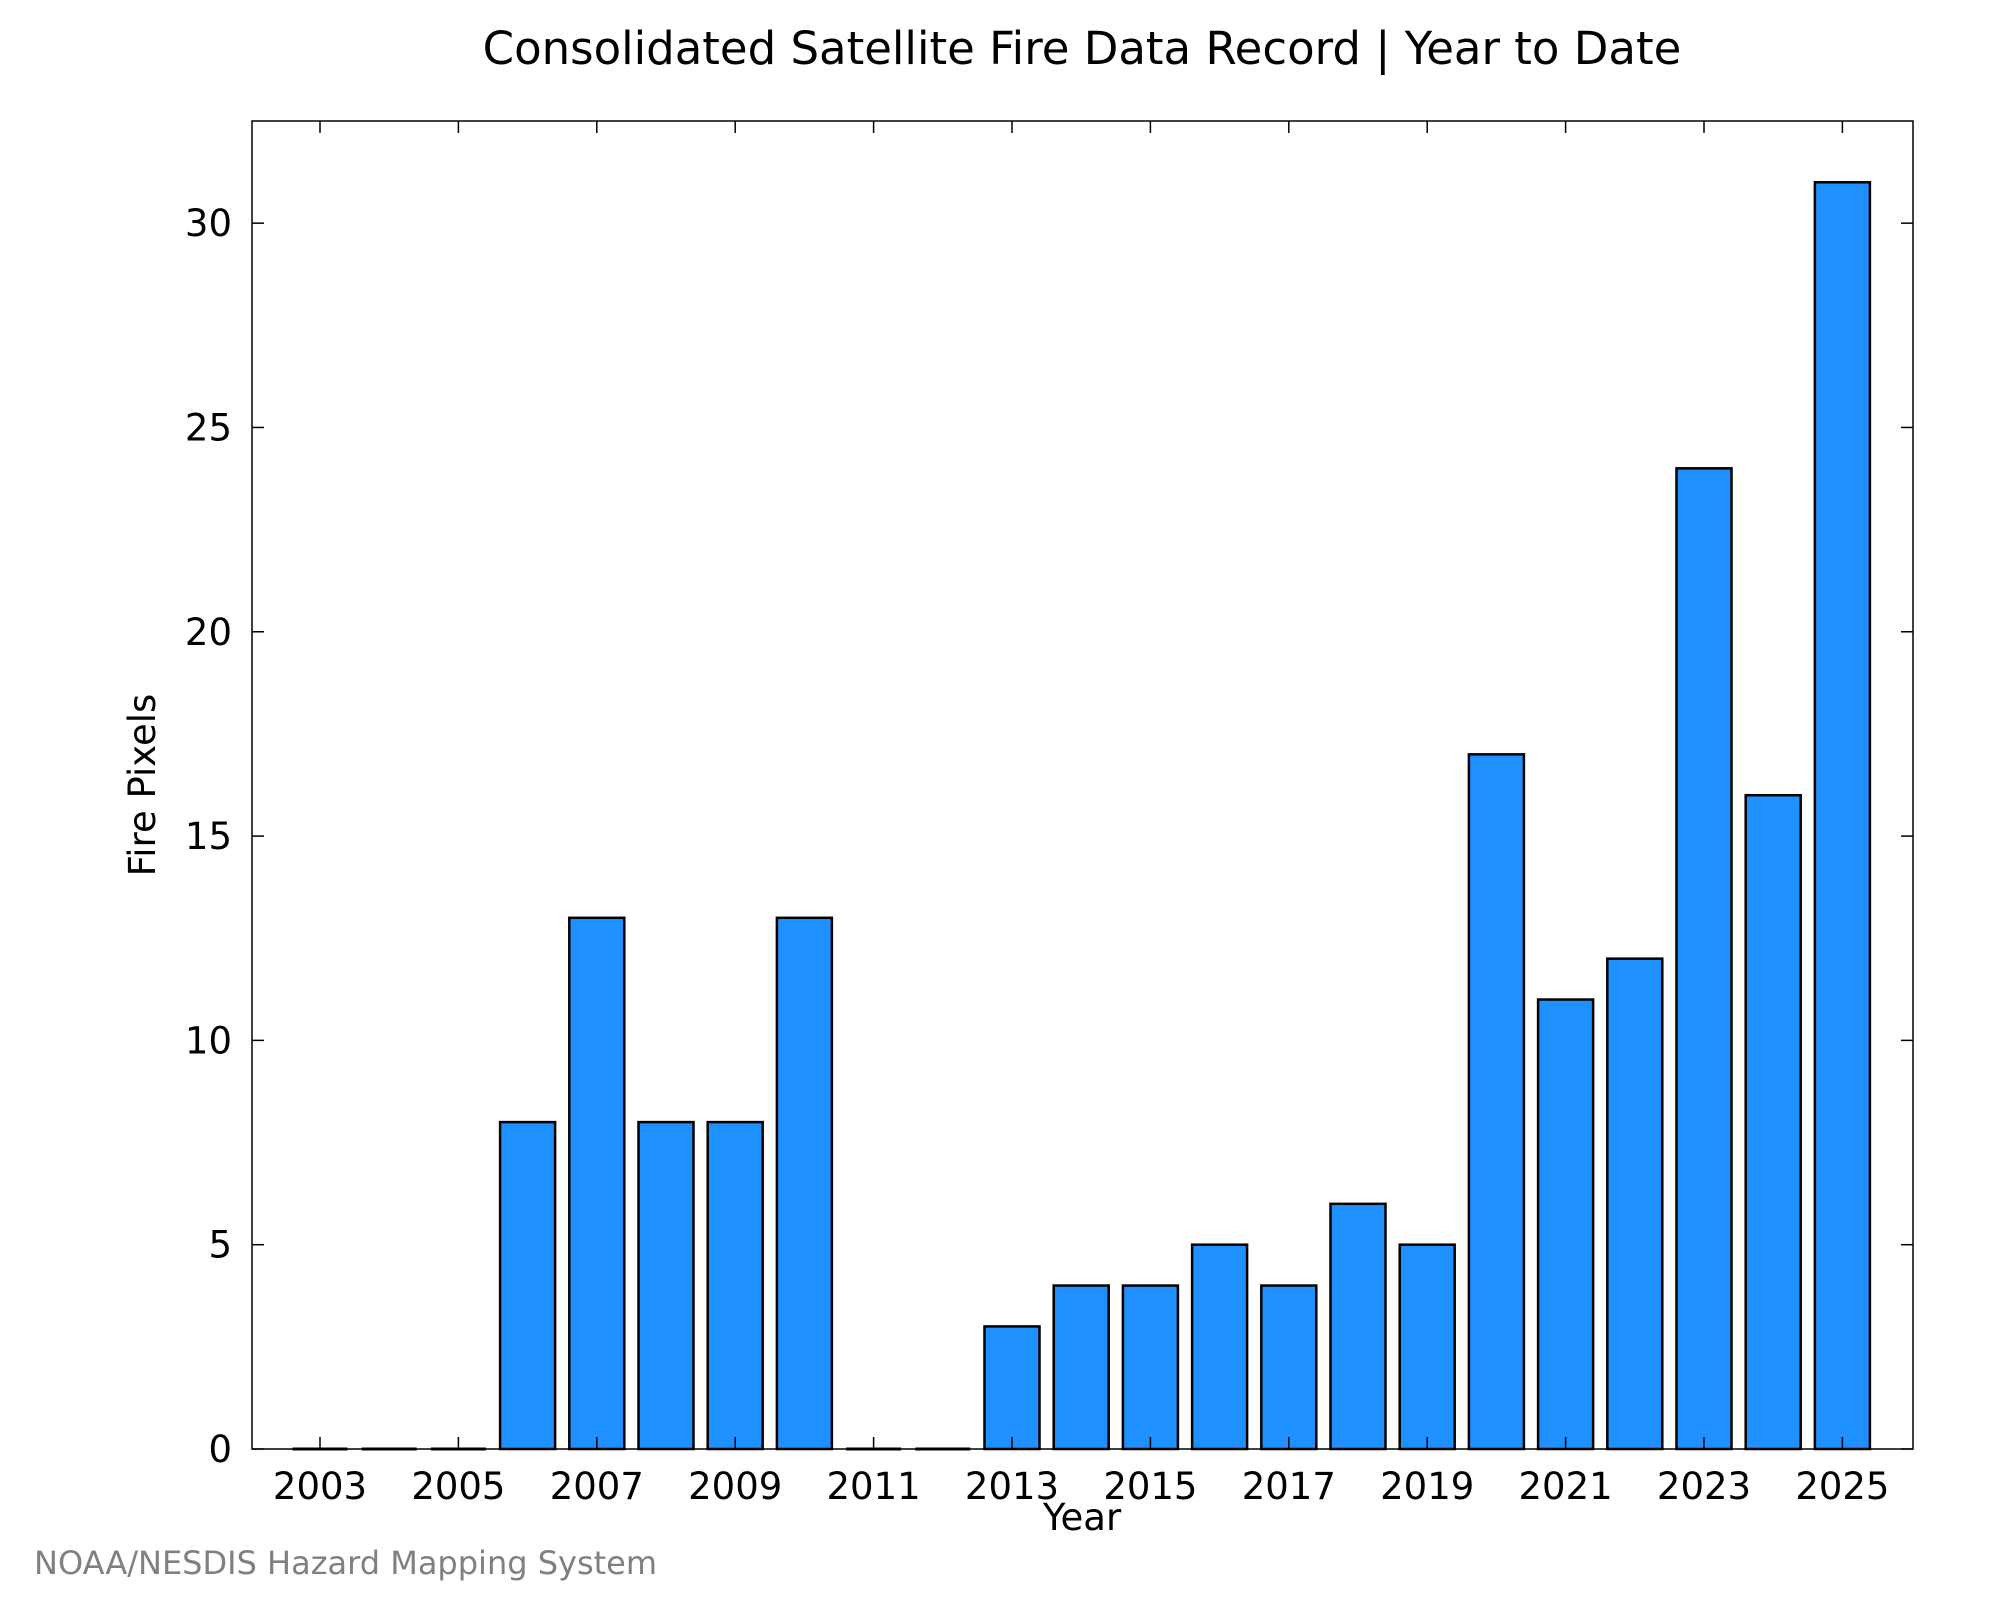 The height and width of the screenshot is (1600, 2000). Describe the element at coordinates (1150, 1486) in the screenshot. I see `x-tick-label-2015: 2015` at that location.